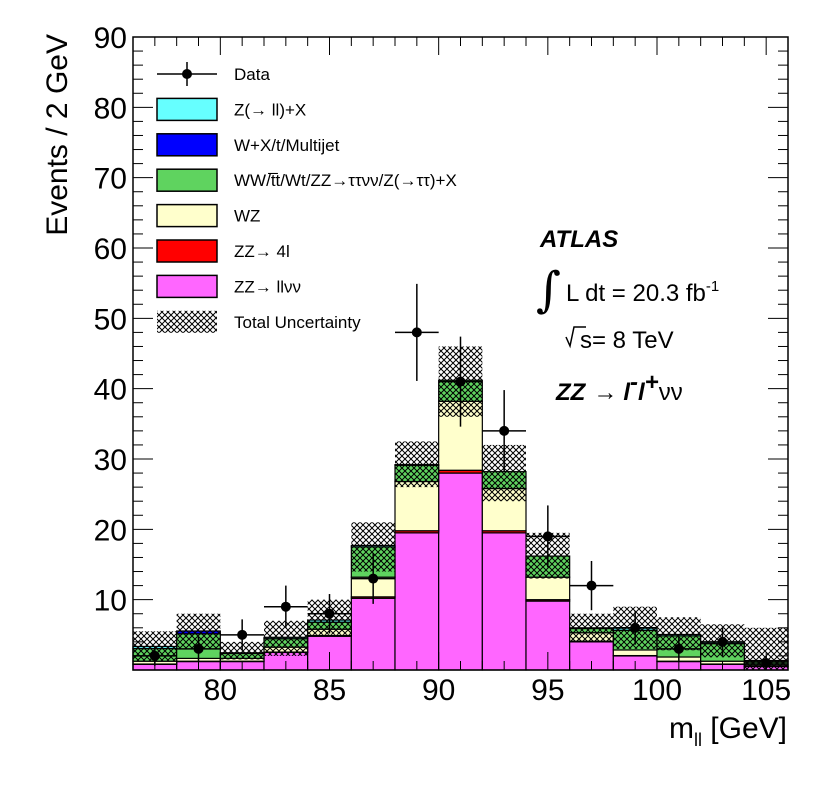  I want to click on legend-entry-2: W+X/t/Multijet, so click(248, 145).